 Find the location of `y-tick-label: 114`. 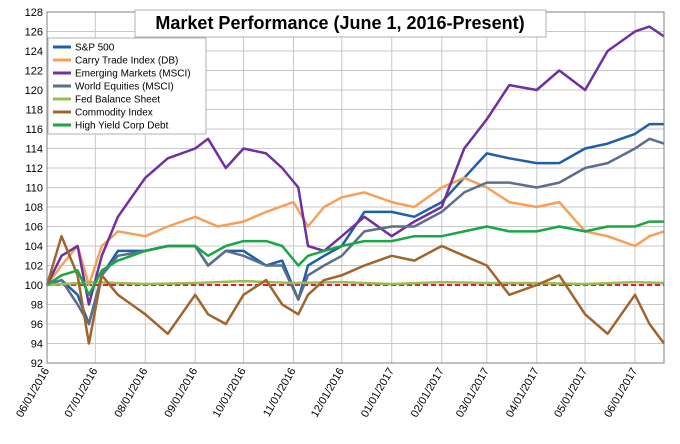

y-tick-label: 114 is located at coordinates (34, 150).